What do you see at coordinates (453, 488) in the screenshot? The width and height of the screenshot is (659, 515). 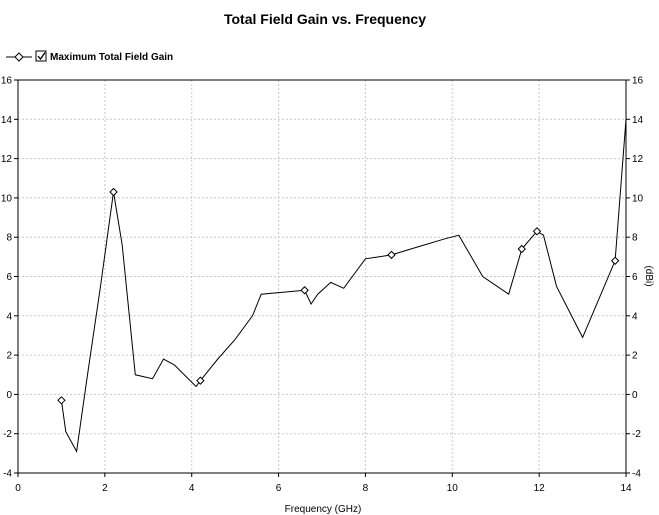 I see `tick-label-x: 10` at bounding box center [453, 488].